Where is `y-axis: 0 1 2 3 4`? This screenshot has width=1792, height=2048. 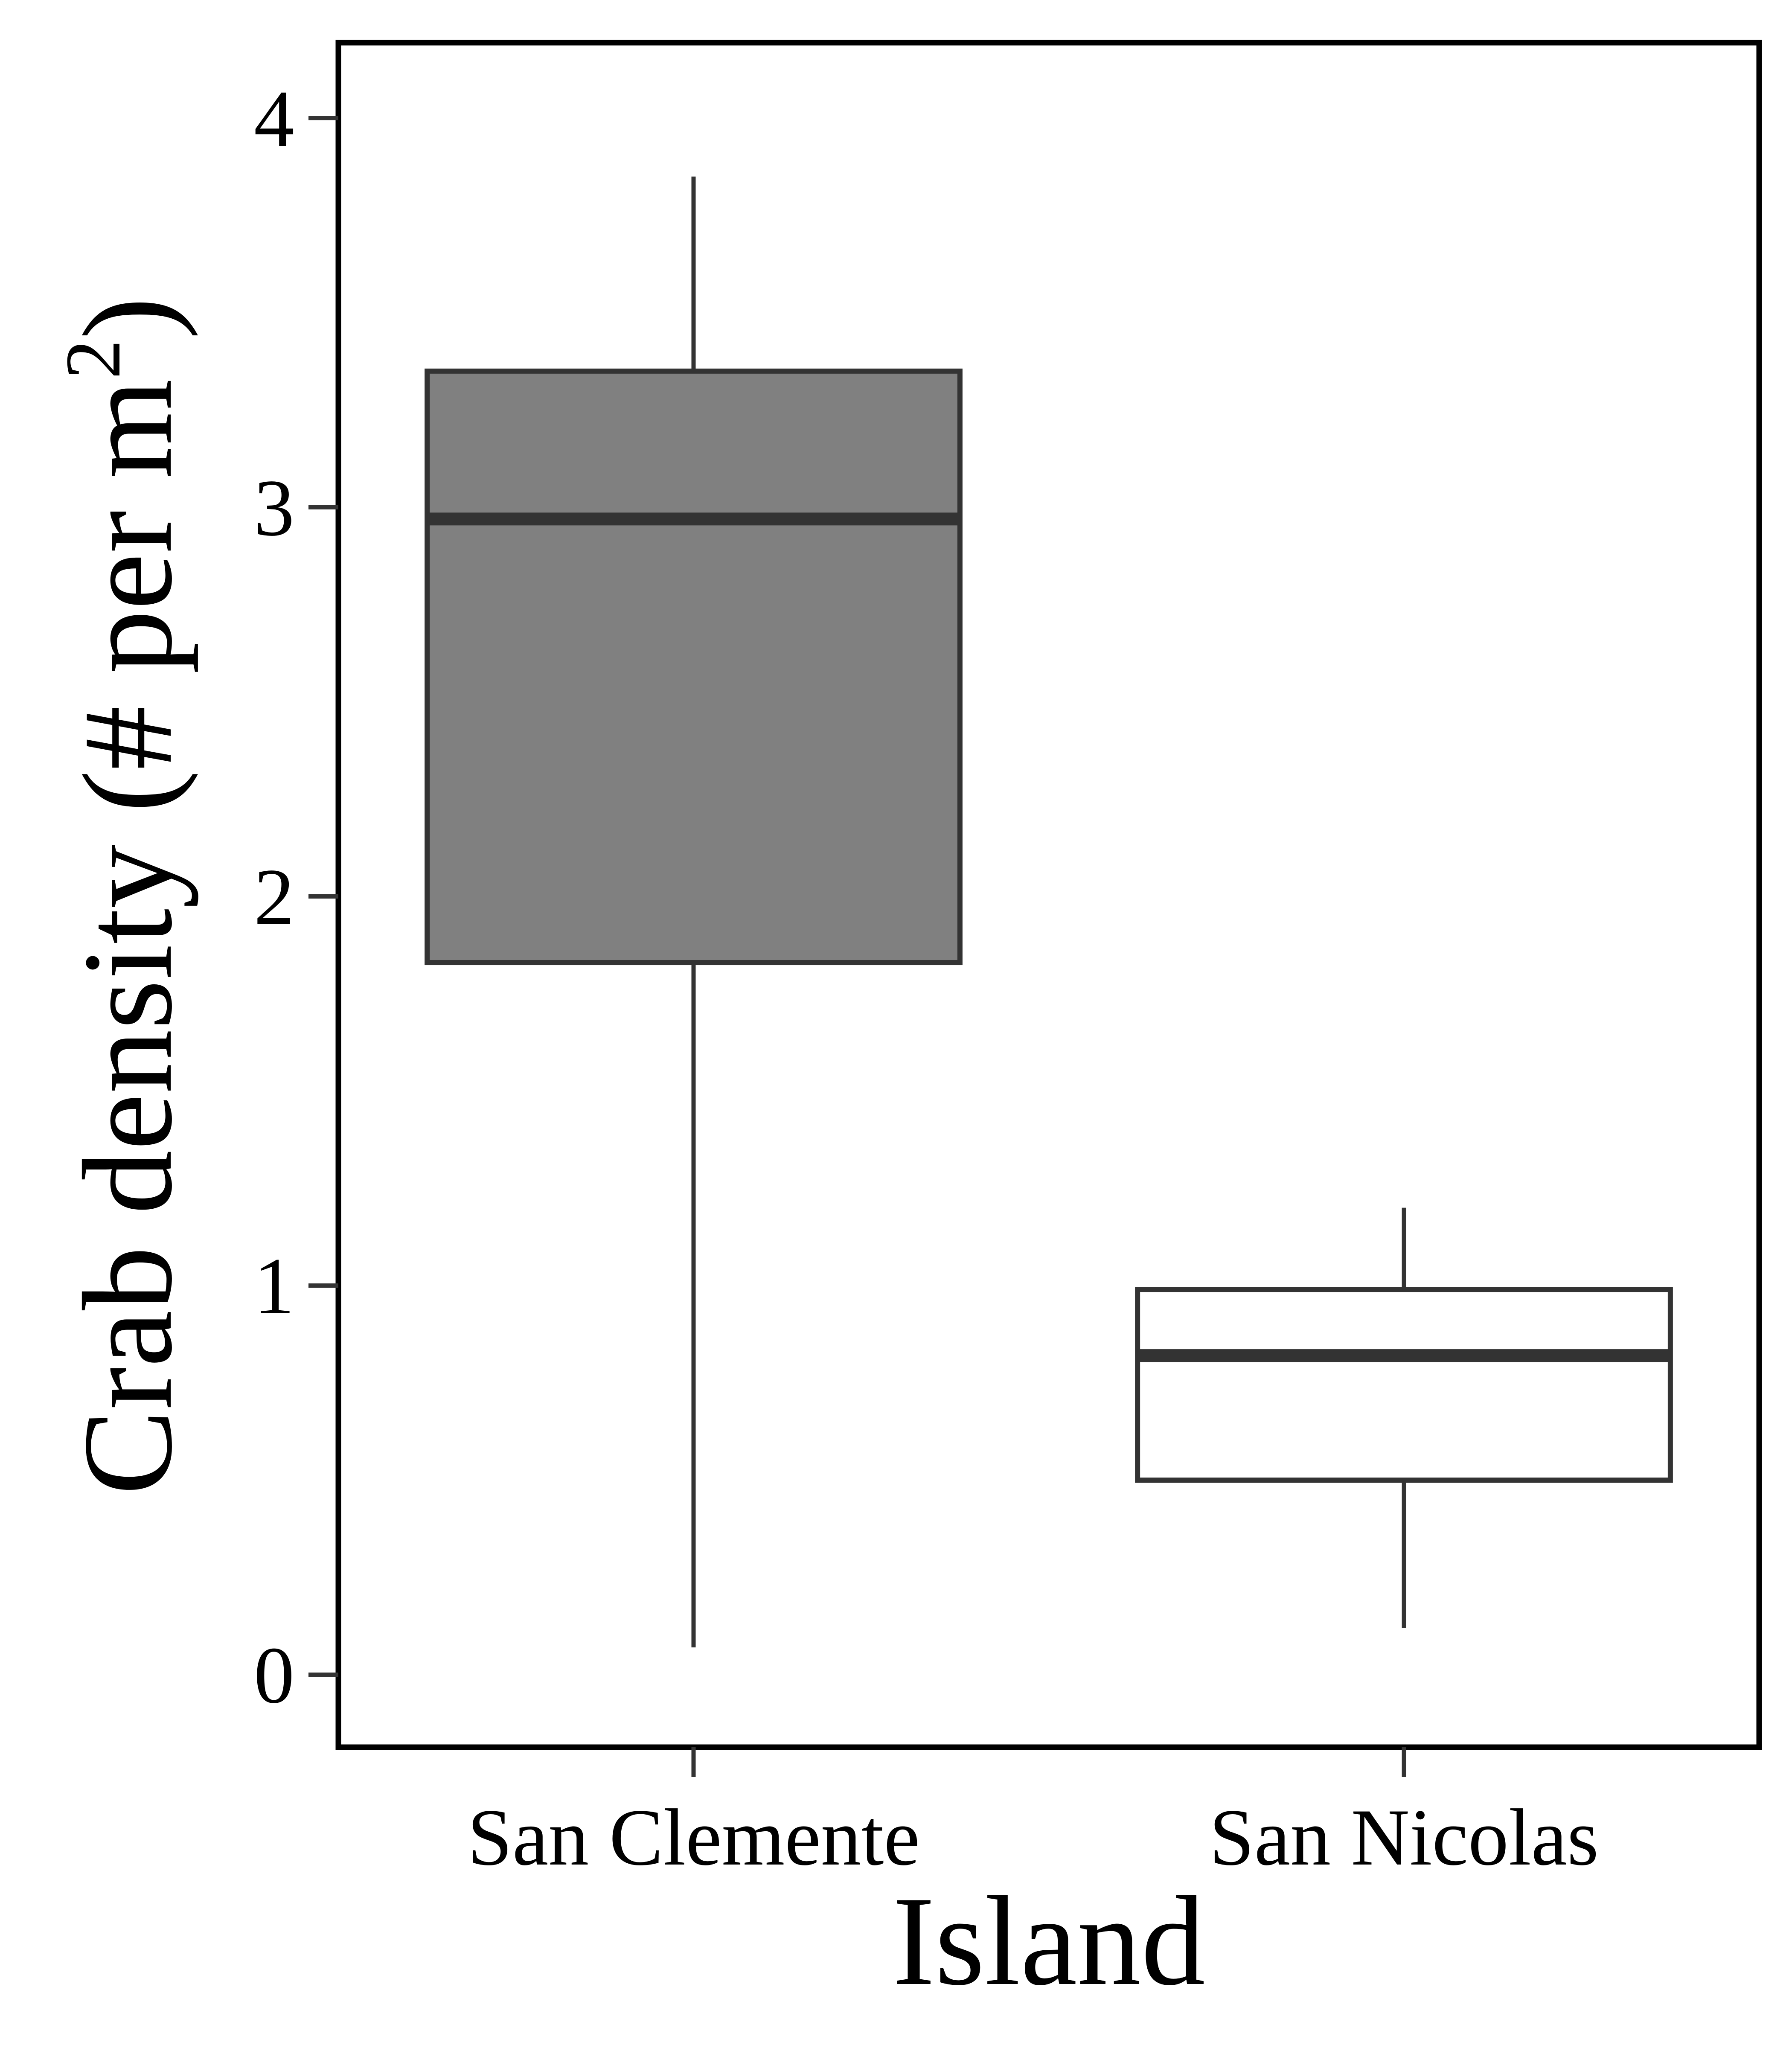
y-axis: 0 1 2 3 4 is located at coordinates (296, 897).